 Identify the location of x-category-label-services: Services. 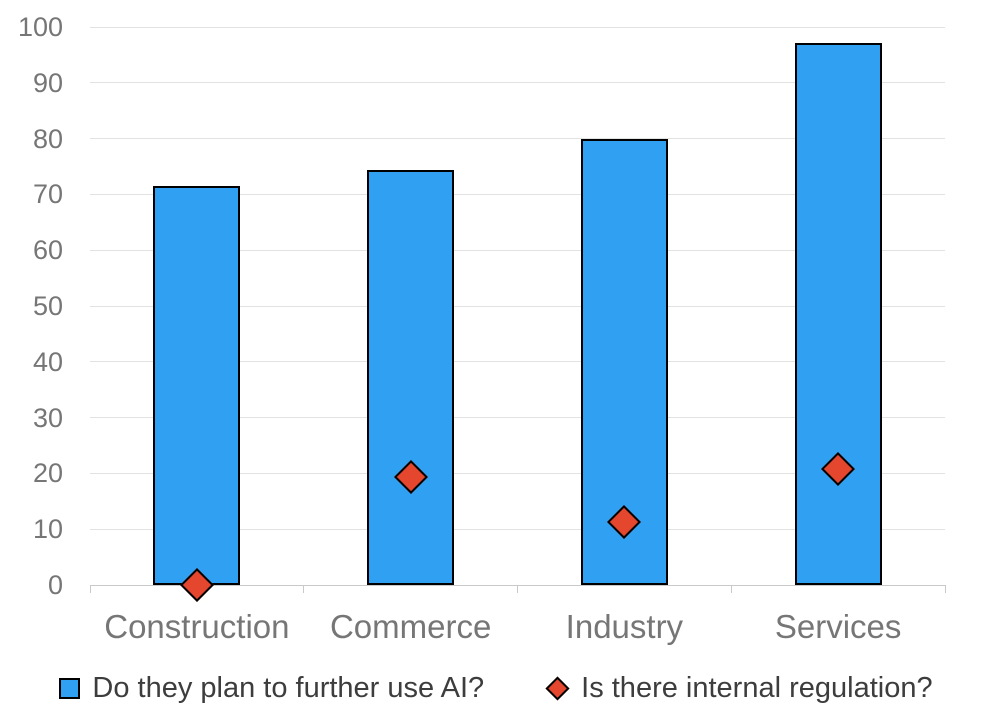
(838, 626).